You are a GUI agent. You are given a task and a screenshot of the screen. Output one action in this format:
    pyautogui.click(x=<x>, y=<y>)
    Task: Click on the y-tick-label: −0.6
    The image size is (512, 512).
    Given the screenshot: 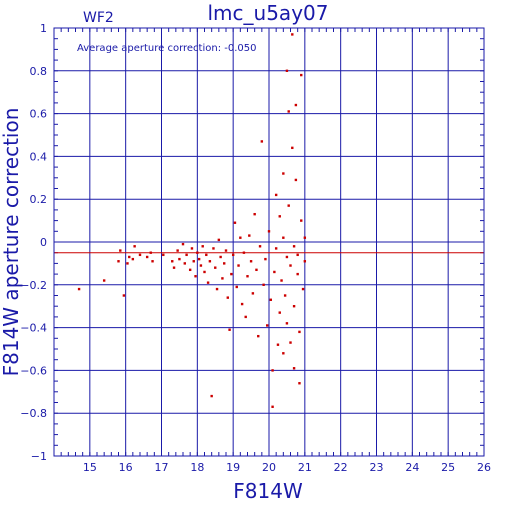 What is the action you would take?
    pyautogui.click(x=33, y=370)
    